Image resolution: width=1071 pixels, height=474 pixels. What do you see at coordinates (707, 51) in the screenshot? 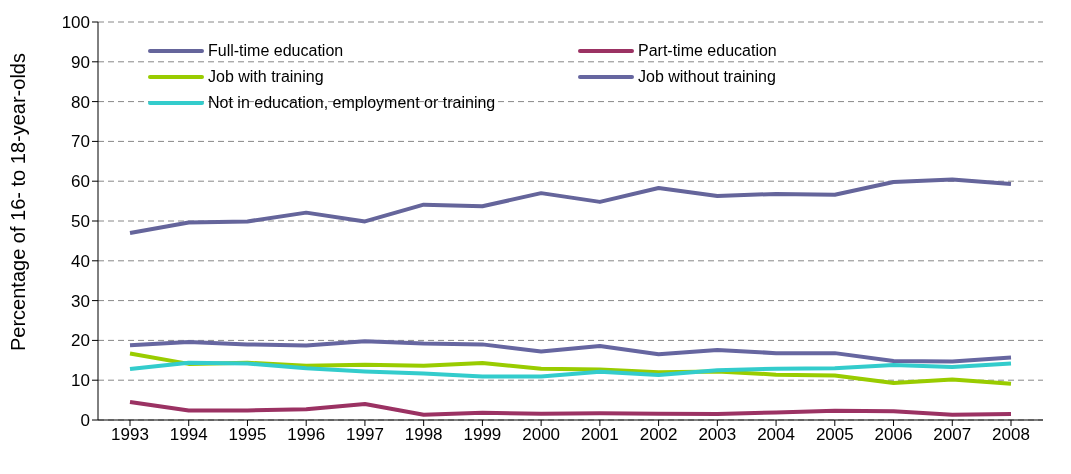
I see `legend-label: Part-time education` at bounding box center [707, 51].